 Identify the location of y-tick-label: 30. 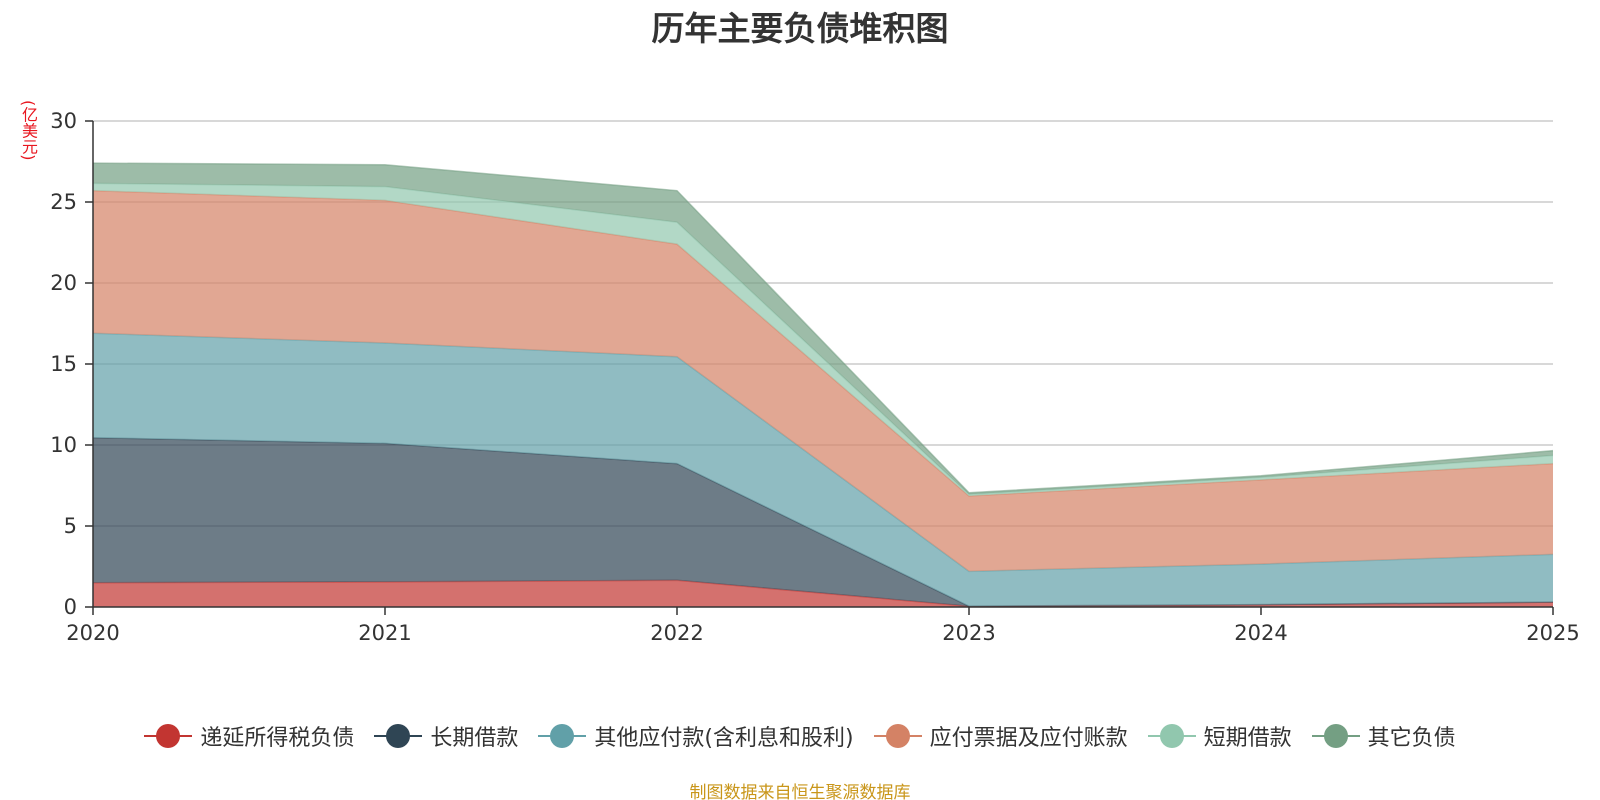
(63, 121).